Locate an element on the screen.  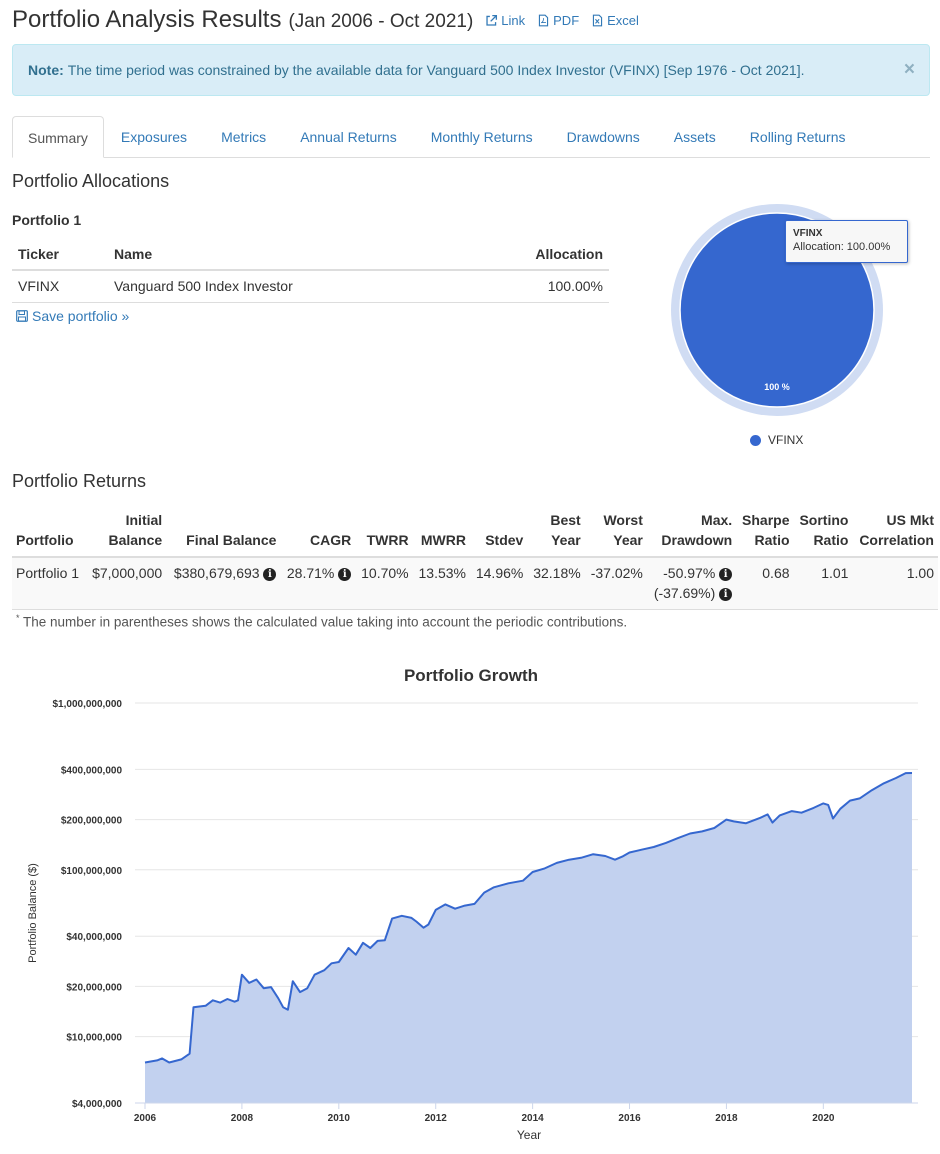
sharpe-cell: 0.68 is located at coordinates (765, 583).